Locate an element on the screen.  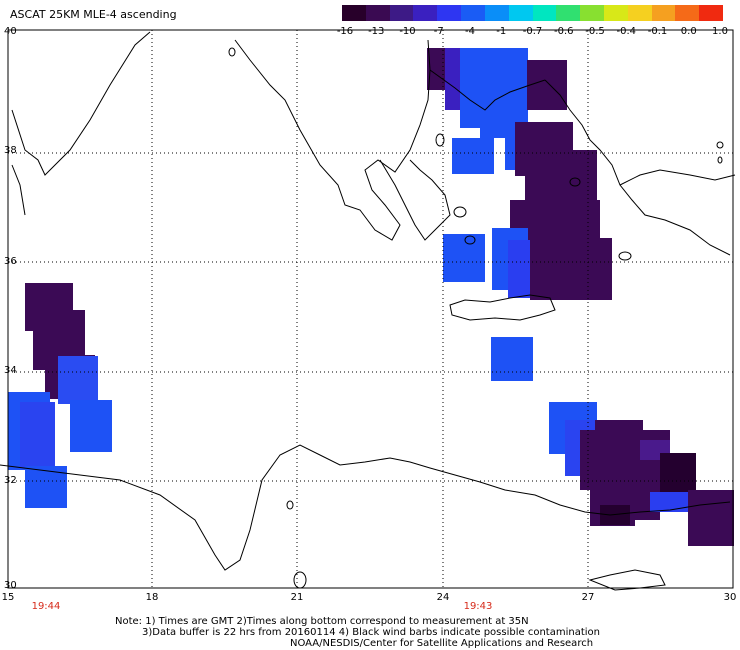
colorbar is located at coordinates (532, 13).